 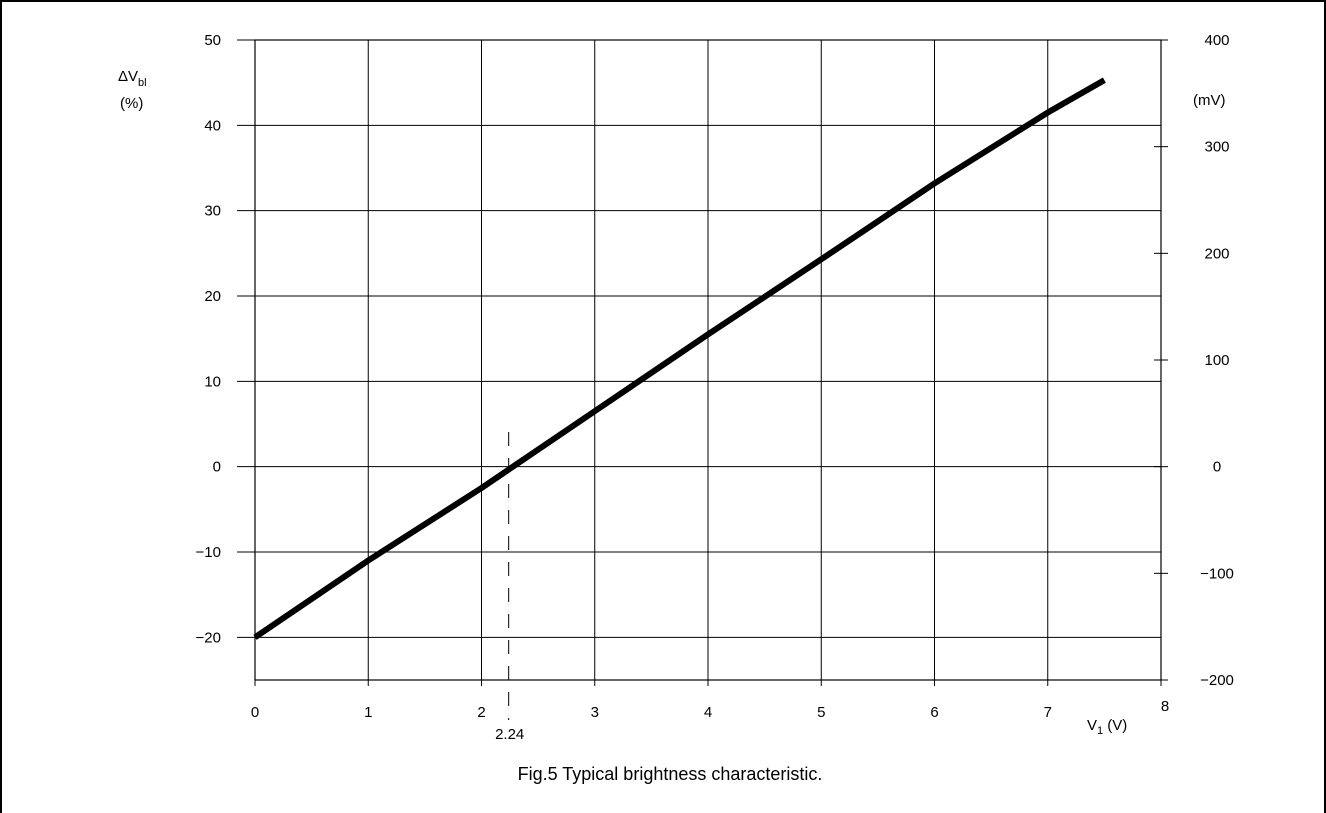 What do you see at coordinates (670, 774) in the screenshot?
I see `figure-caption: Fig.5 Typical brightness characteristic.` at bounding box center [670, 774].